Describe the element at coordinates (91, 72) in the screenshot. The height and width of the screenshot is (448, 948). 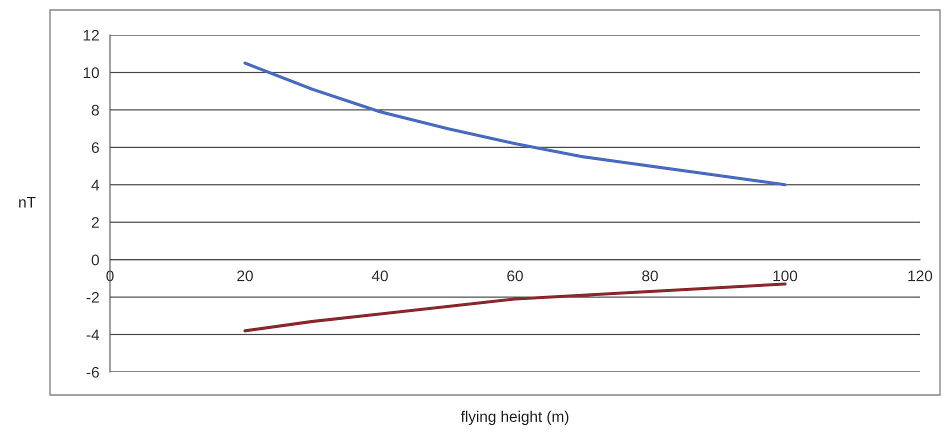
I see `y-tick-label: 10` at that location.